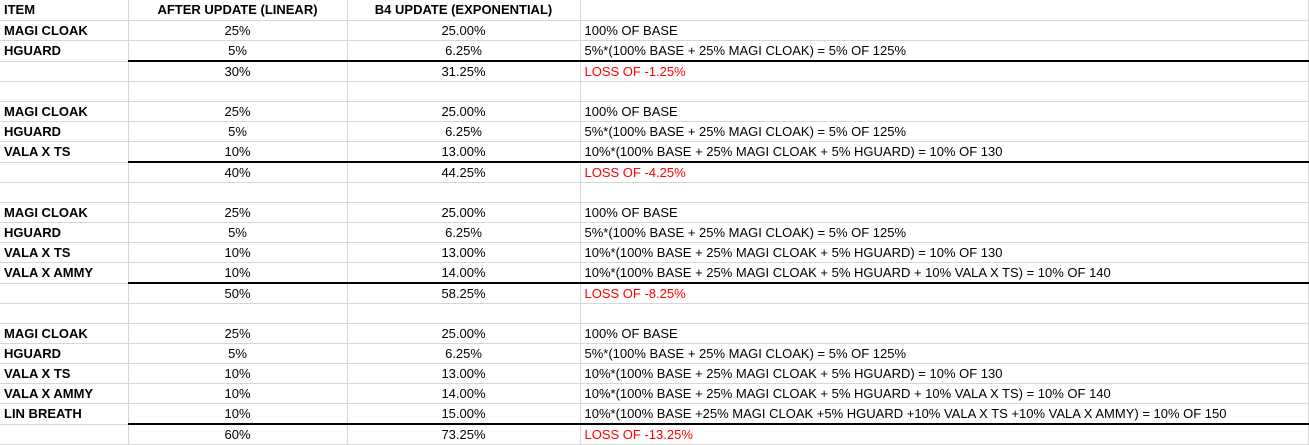 The image size is (1309, 445). I want to click on cell-exponential-total: 73.25%, so click(464, 434).